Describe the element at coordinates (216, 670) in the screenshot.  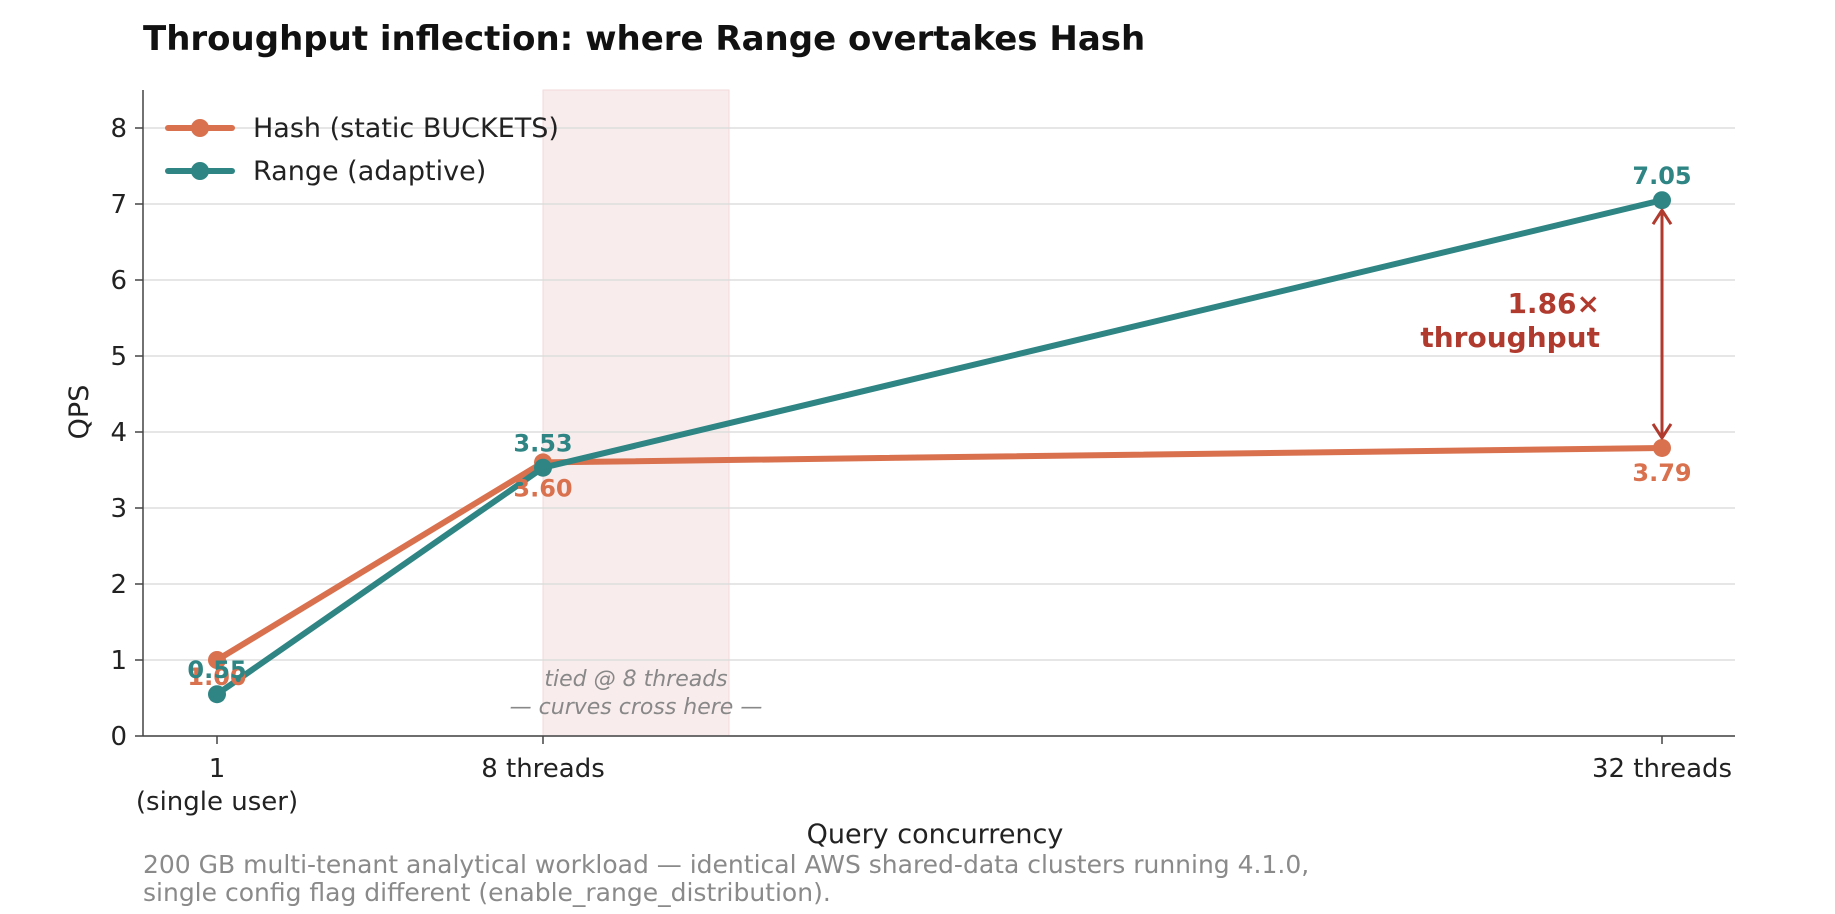
I see `series-1-label-0: 0.55` at that location.